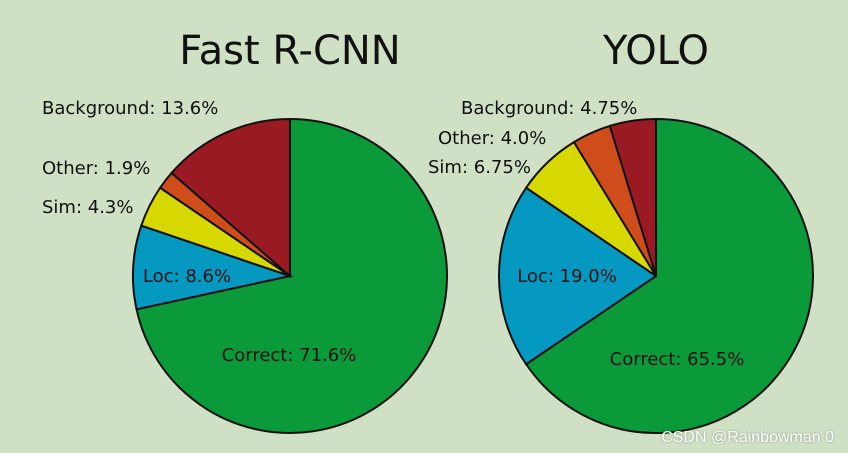 The image size is (848, 453). What do you see at coordinates (655, 51) in the screenshot?
I see `chart-title: YOLO` at bounding box center [655, 51].